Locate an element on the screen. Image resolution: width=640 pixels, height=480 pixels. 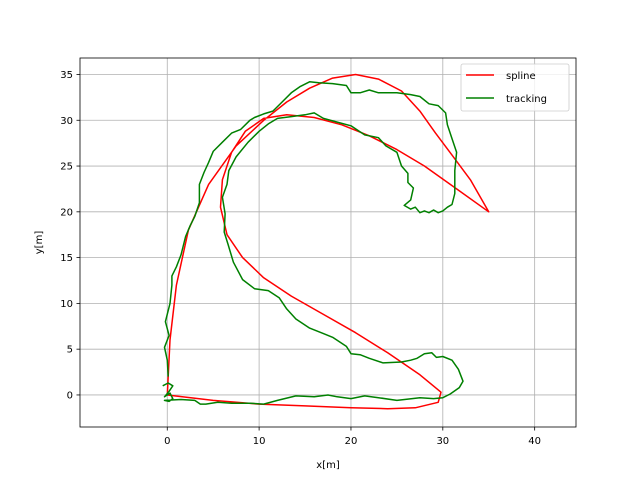
y-tick-label: 15 is located at coordinates (66, 258).